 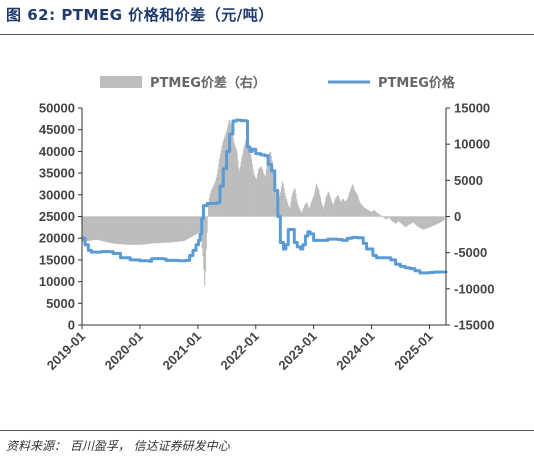 What do you see at coordinates (472, 108) in the screenshot?
I see `right-tick-label: 15000` at bounding box center [472, 108].